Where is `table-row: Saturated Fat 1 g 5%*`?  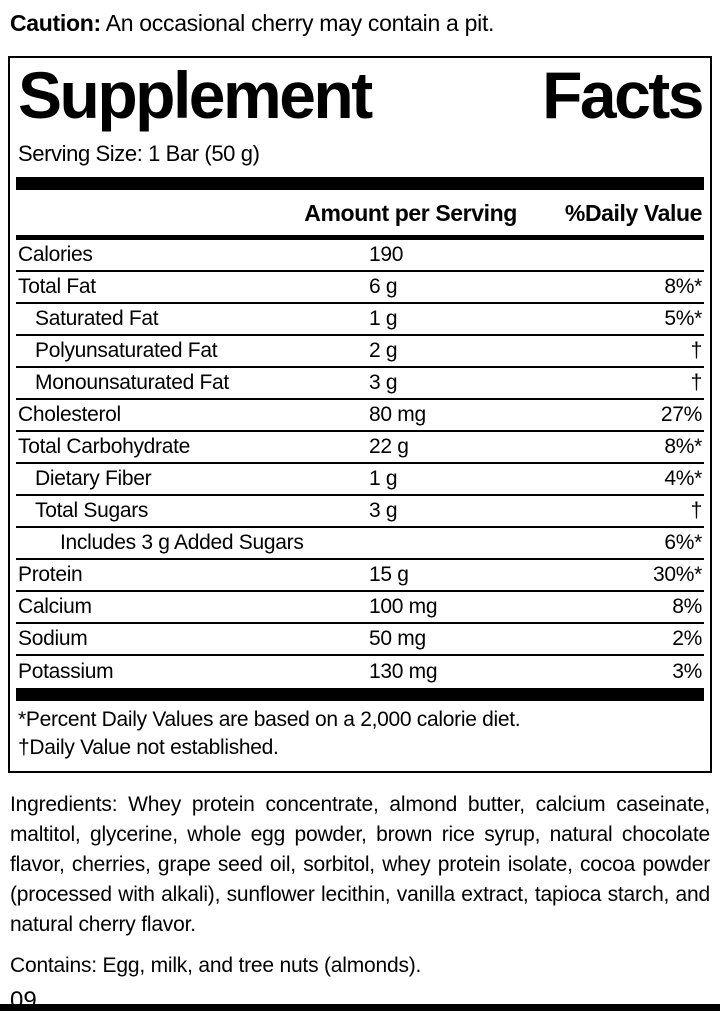
table-row: Saturated Fat 1 g 5%* is located at coordinates (360, 320).